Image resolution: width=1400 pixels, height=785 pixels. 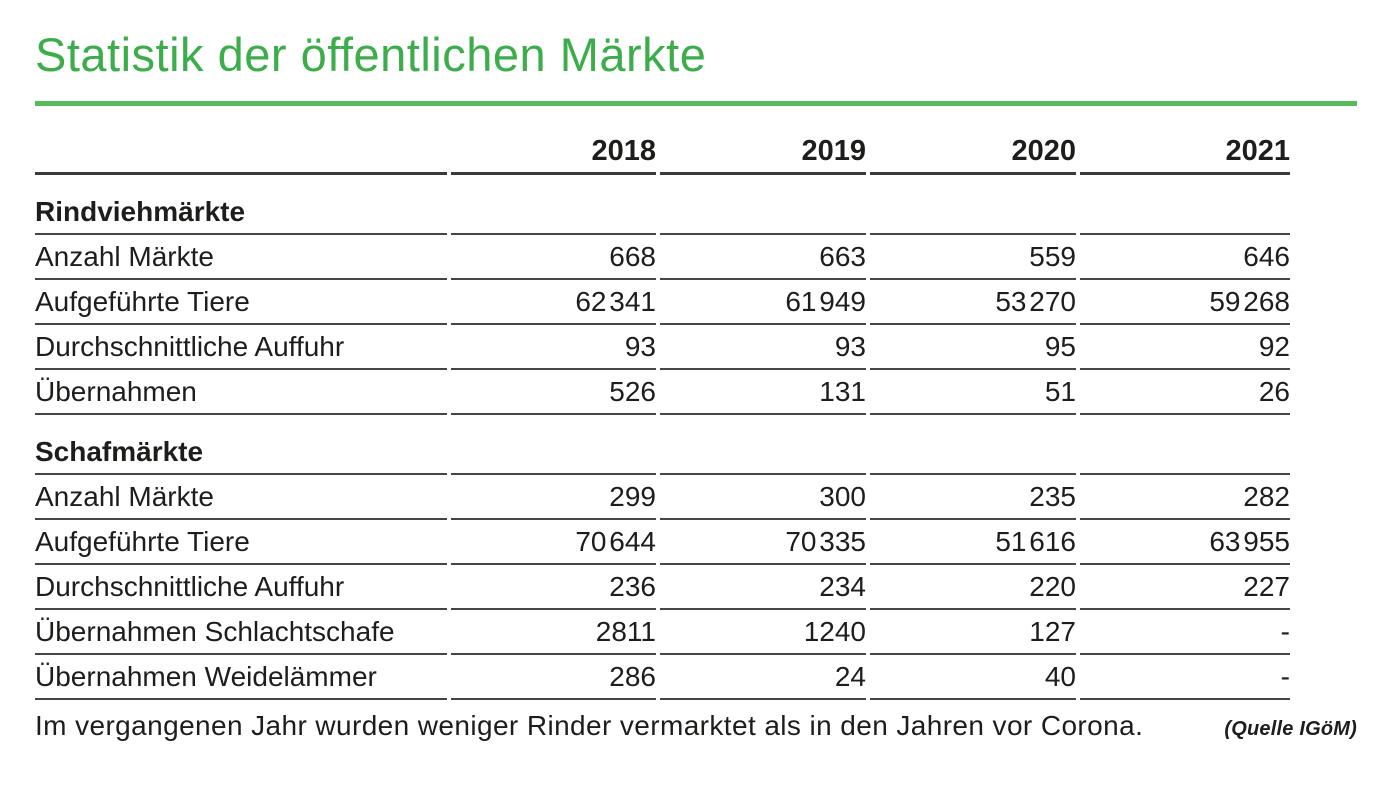 I want to click on section-header-schafmaerkte: Schafmärkte, so click(x=662, y=445).